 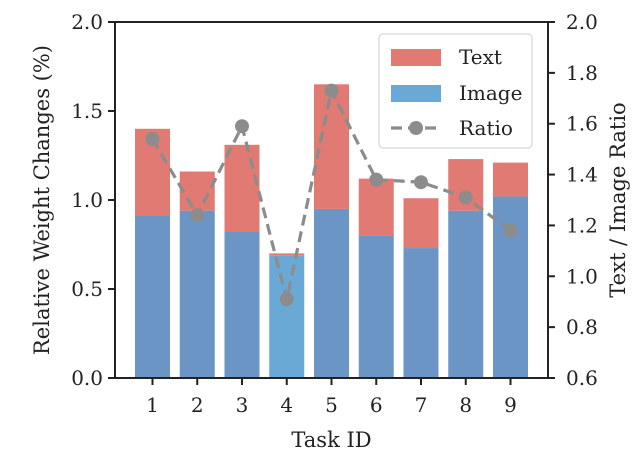 I want to click on x-tick-label: 7, so click(x=421, y=405).